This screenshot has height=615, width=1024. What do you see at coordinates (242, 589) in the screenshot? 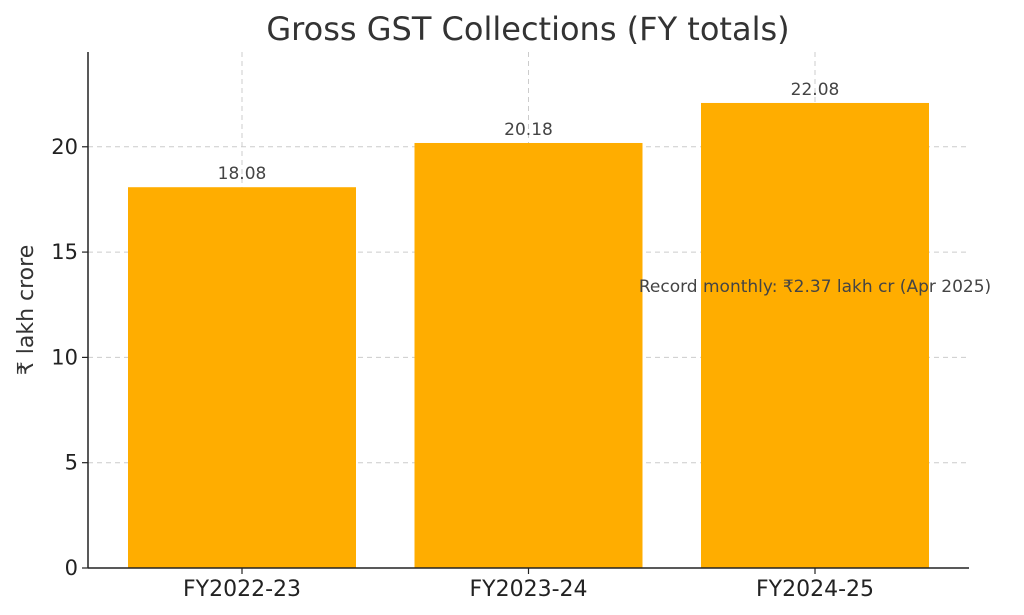
I see `x-tick-label-fy2022-23: FY2022-23` at bounding box center [242, 589].